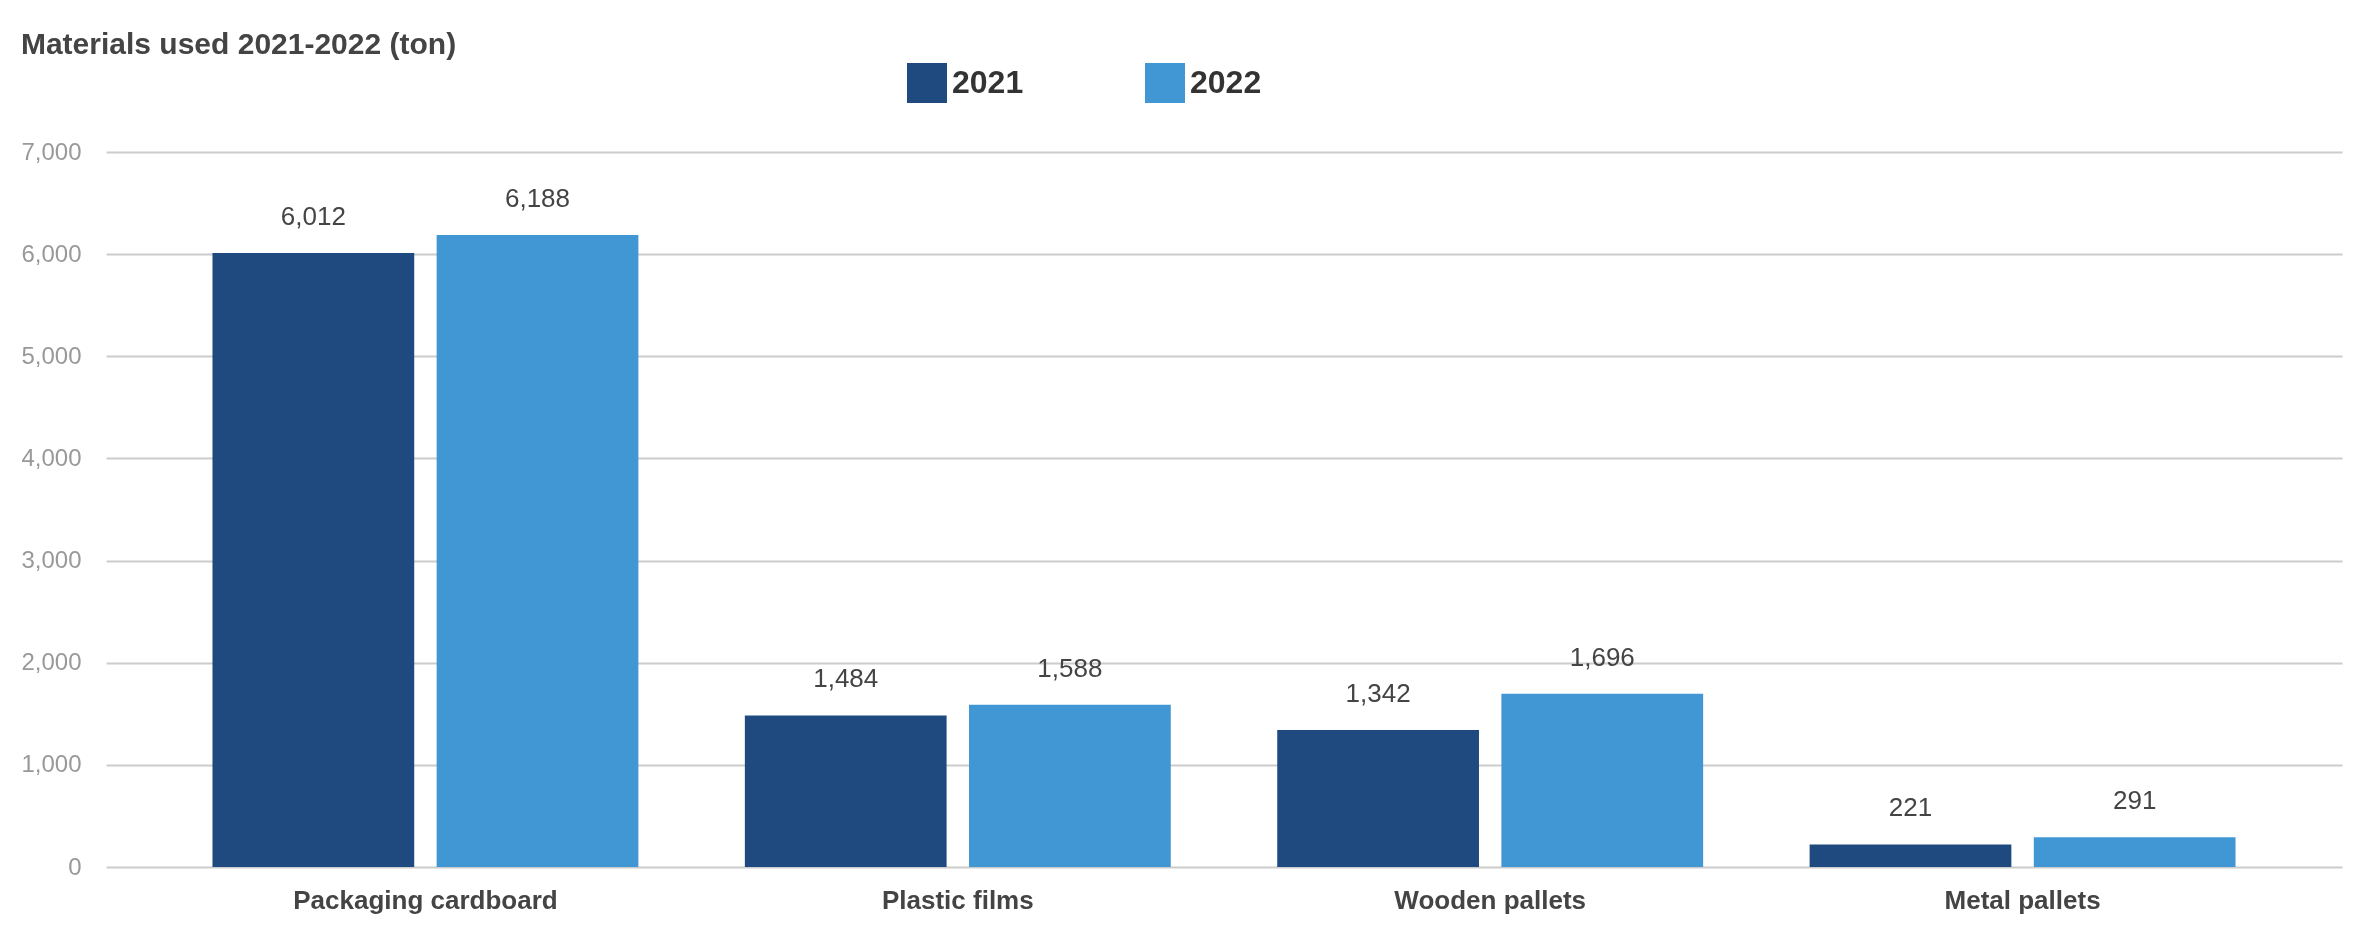 The height and width of the screenshot is (928, 2362). Describe the element at coordinates (313, 215) in the screenshot. I see `data-label: 6,012` at that location.